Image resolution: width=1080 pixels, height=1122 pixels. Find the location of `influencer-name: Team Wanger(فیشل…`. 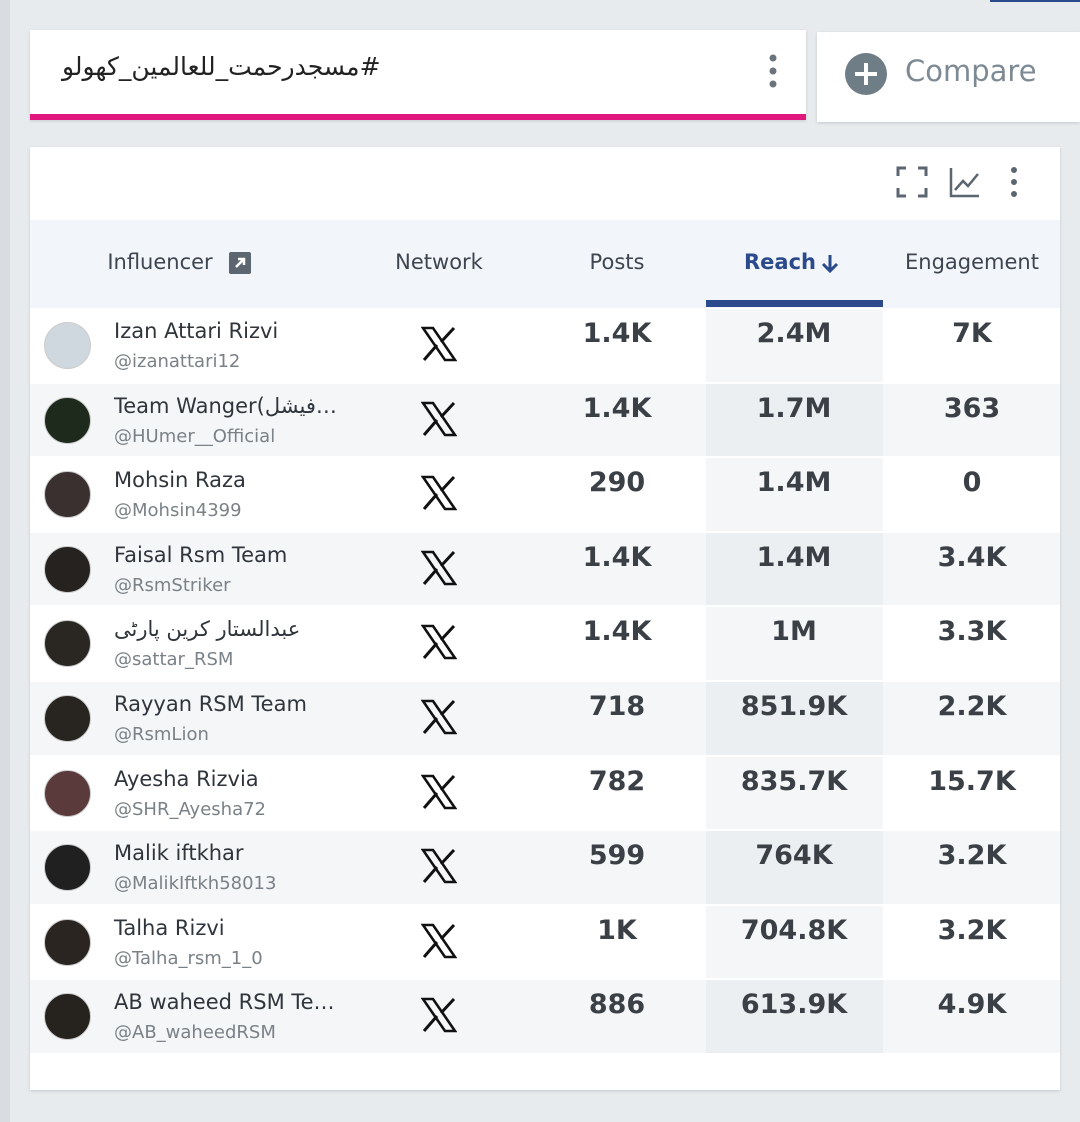

influencer-name: Team Wanger(فیشل… is located at coordinates (225, 405).